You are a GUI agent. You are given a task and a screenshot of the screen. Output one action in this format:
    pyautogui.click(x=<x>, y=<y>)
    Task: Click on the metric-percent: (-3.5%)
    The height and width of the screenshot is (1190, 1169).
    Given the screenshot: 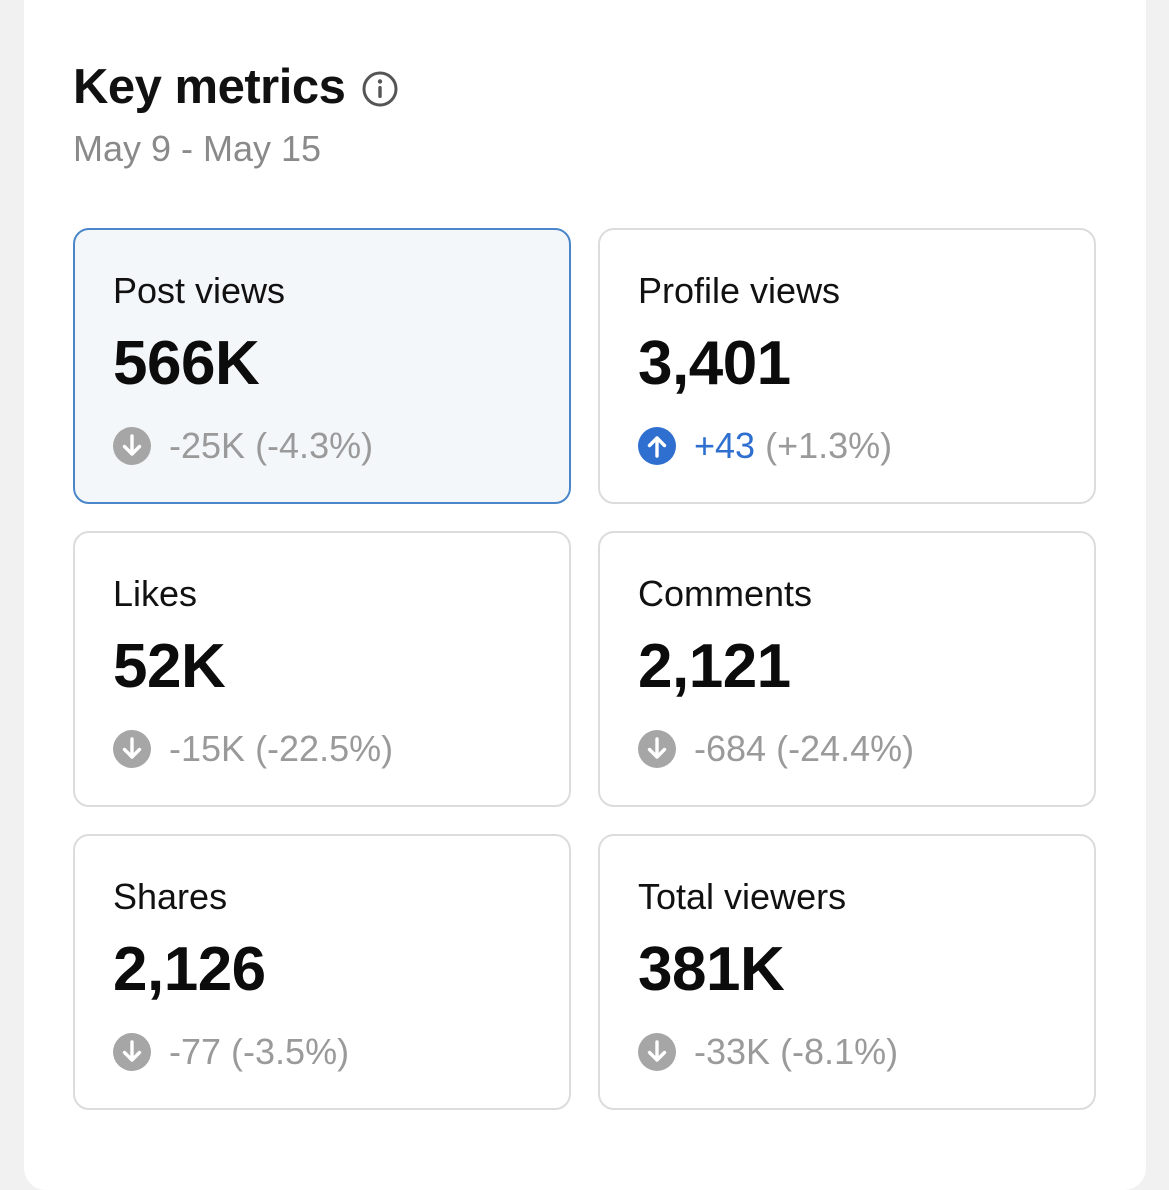 What is the action you would take?
    pyautogui.click(x=290, y=1051)
    